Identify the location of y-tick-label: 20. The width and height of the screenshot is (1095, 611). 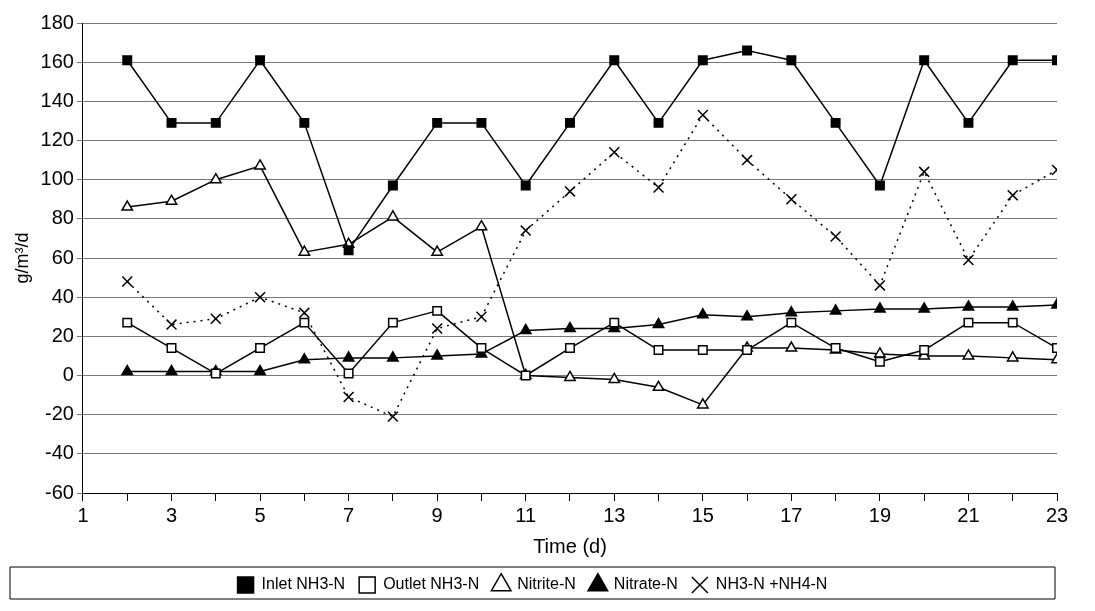
(62, 334).